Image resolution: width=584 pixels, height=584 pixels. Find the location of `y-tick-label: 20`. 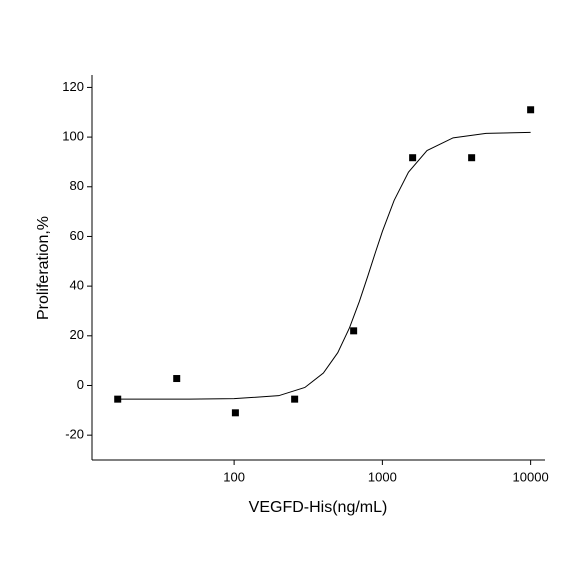

y-tick-label: 20 is located at coordinates (77, 334).